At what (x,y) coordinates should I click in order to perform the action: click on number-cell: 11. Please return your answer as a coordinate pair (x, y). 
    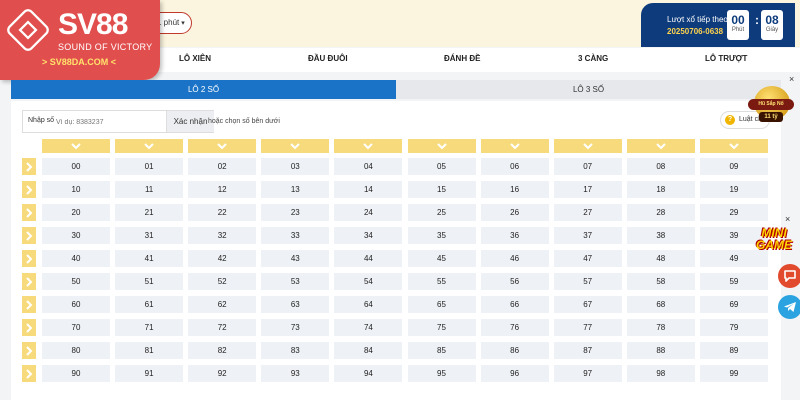
    Looking at the image, I should click on (149, 189).